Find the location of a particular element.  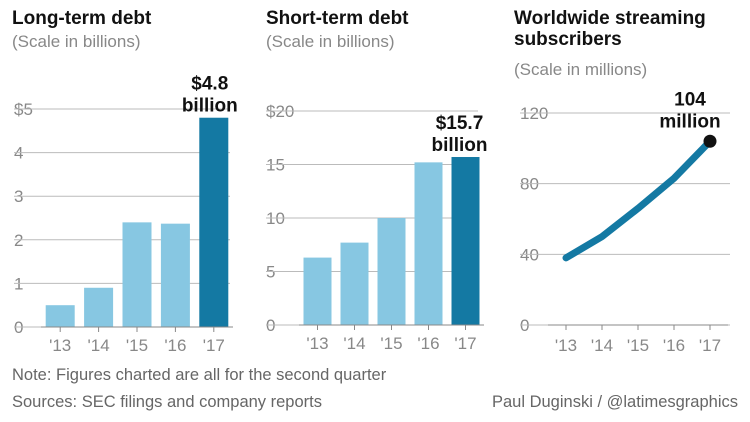

callout-value: 104 is located at coordinates (690, 99).